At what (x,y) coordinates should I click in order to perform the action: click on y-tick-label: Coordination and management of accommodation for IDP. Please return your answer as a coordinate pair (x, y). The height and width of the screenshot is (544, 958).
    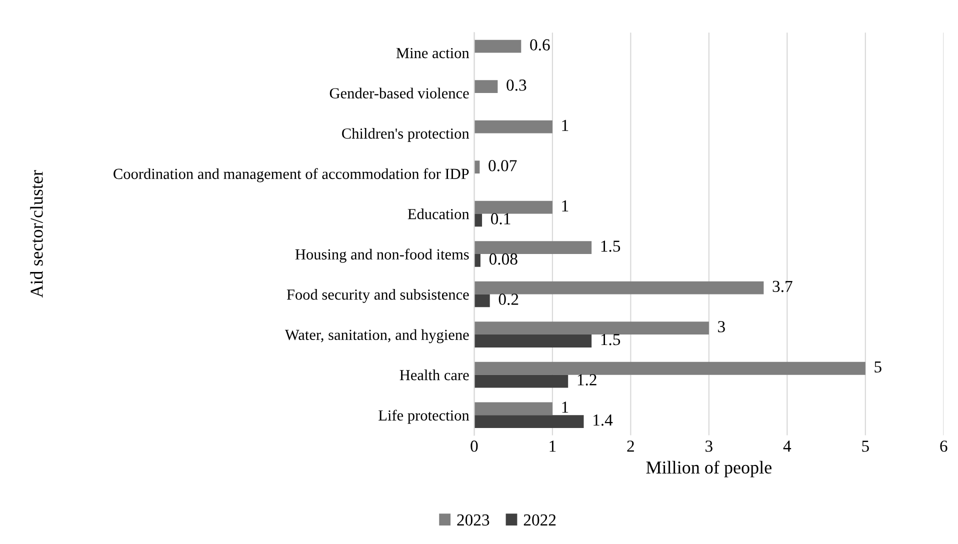
    Looking at the image, I should click on (291, 175).